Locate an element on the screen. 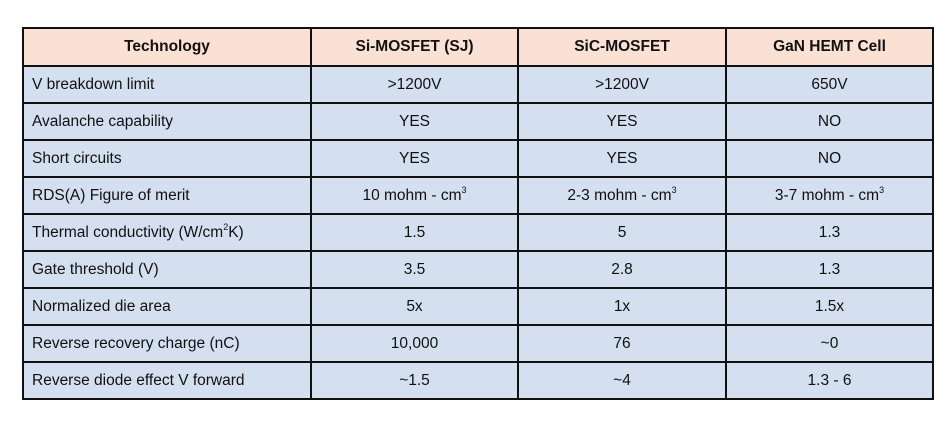 The width and height of the screenshot is (950, 441). header-si-mosfet: Si-MOSFET (SJ) is located at coordinates (414, 47).